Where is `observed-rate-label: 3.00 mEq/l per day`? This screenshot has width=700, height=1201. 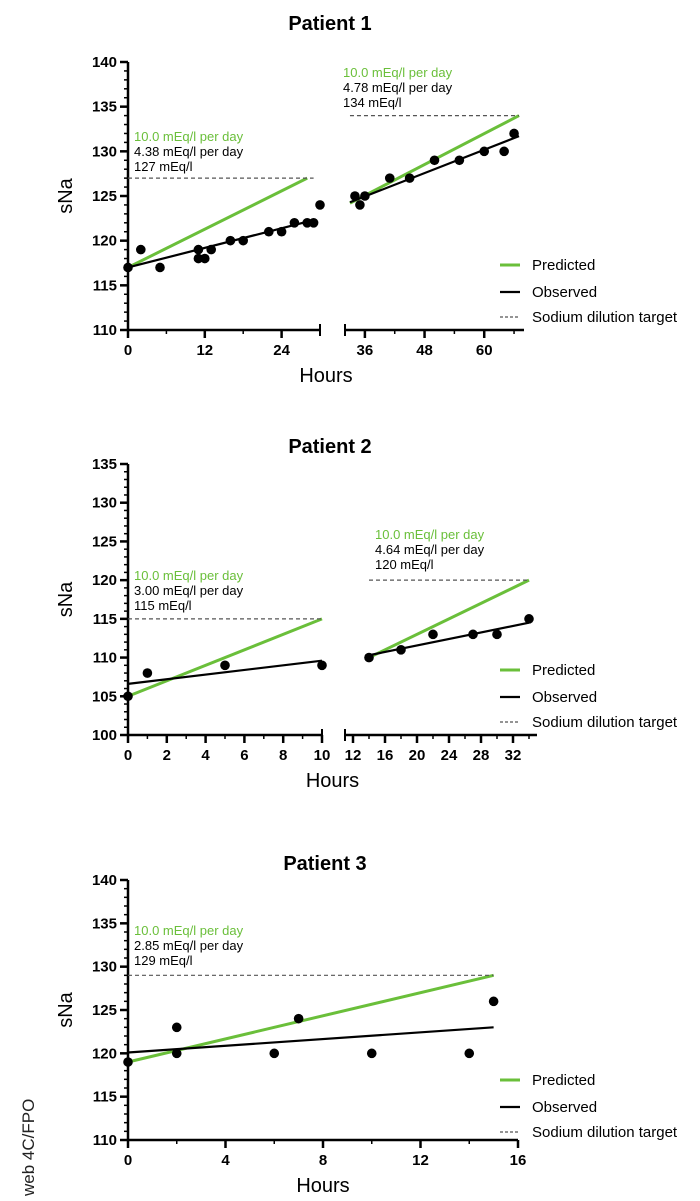
observed-rate-label: 3.00 mEq/l per day is located at coordinates (189, 590).